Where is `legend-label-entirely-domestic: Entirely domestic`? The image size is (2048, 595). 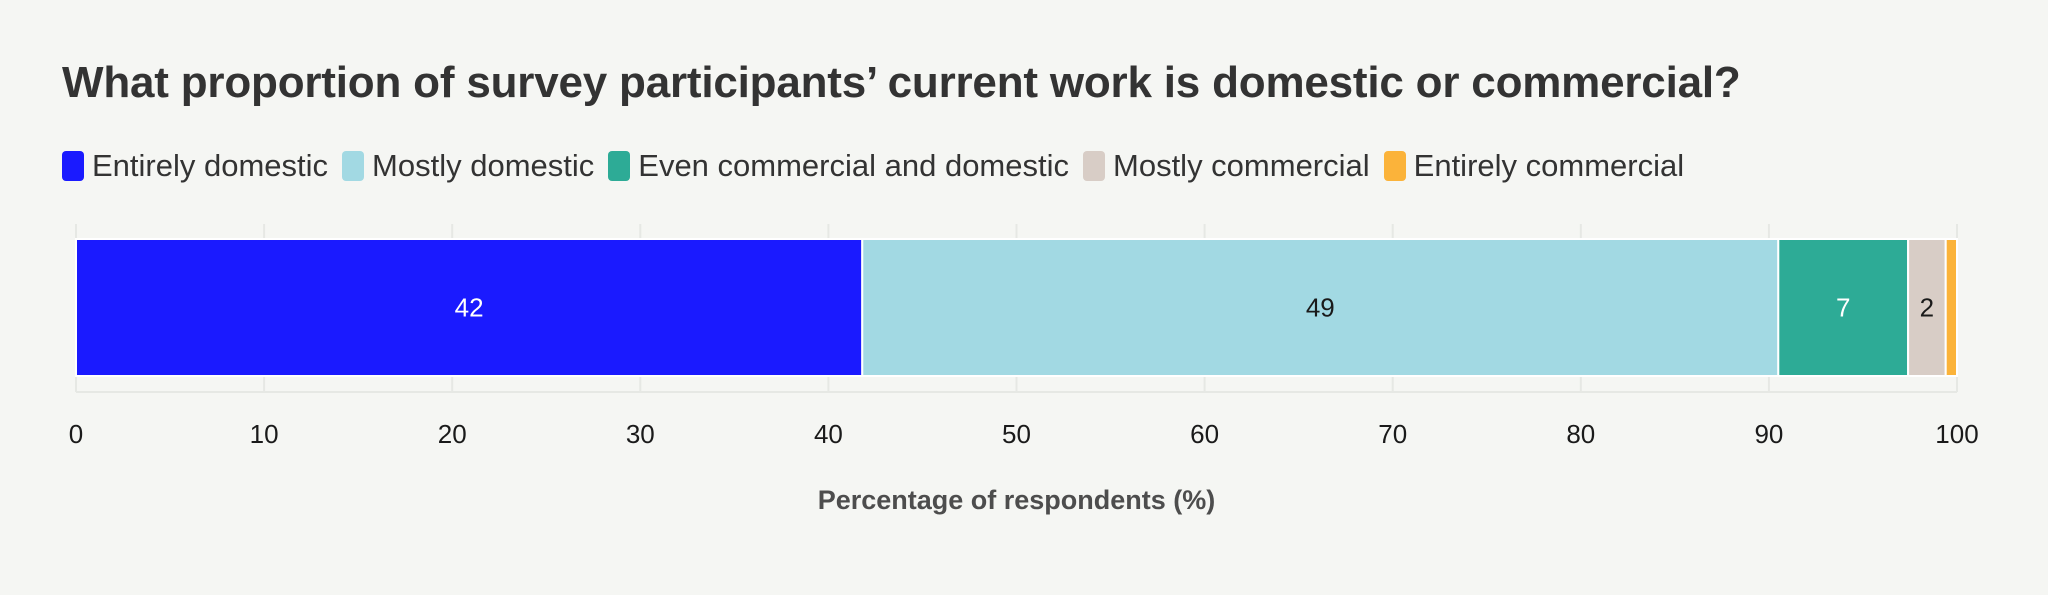 legend-label-entirely-domestic: Entirely domestic is located at coordinates (210, 165).